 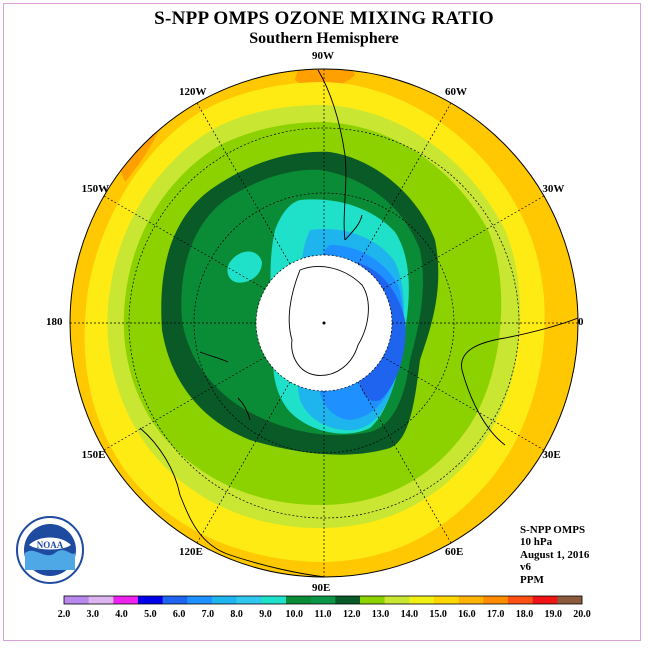 I want to click on info-version: v6, so click(x=525, y=567).